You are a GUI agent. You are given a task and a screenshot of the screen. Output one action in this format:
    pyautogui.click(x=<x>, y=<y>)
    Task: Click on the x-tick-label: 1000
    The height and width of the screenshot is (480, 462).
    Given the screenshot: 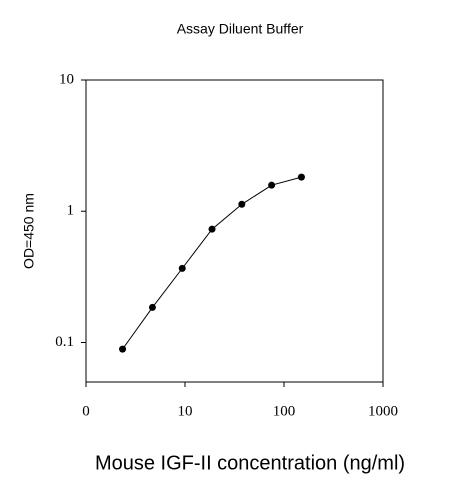 What is the action you would take?
    pyautogui.click(x=383, y=411)
    